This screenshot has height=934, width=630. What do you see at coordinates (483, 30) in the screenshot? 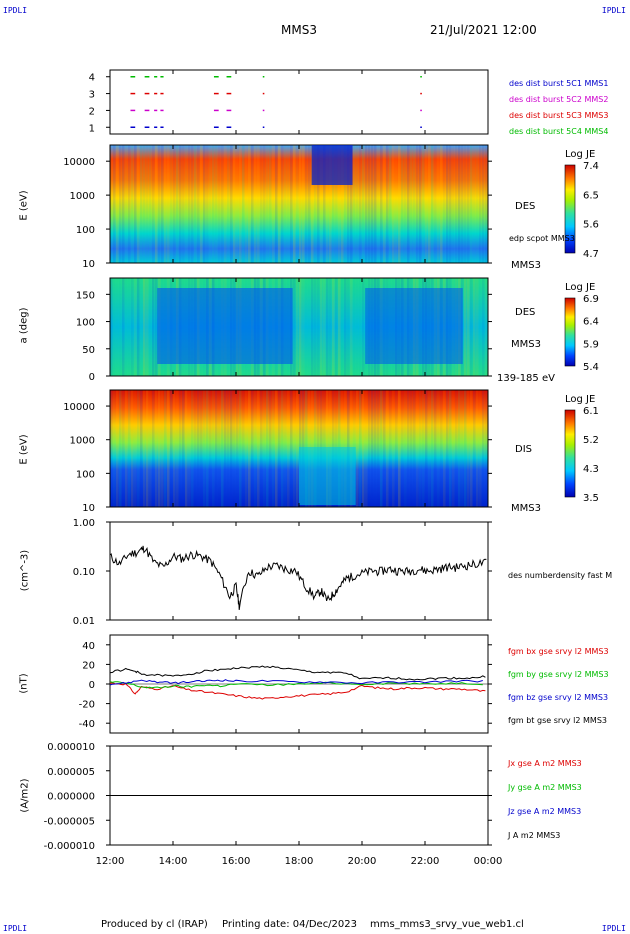
I see `datetime-title: 21/Jul/2021 12:00` at bounding box center [483, 30].